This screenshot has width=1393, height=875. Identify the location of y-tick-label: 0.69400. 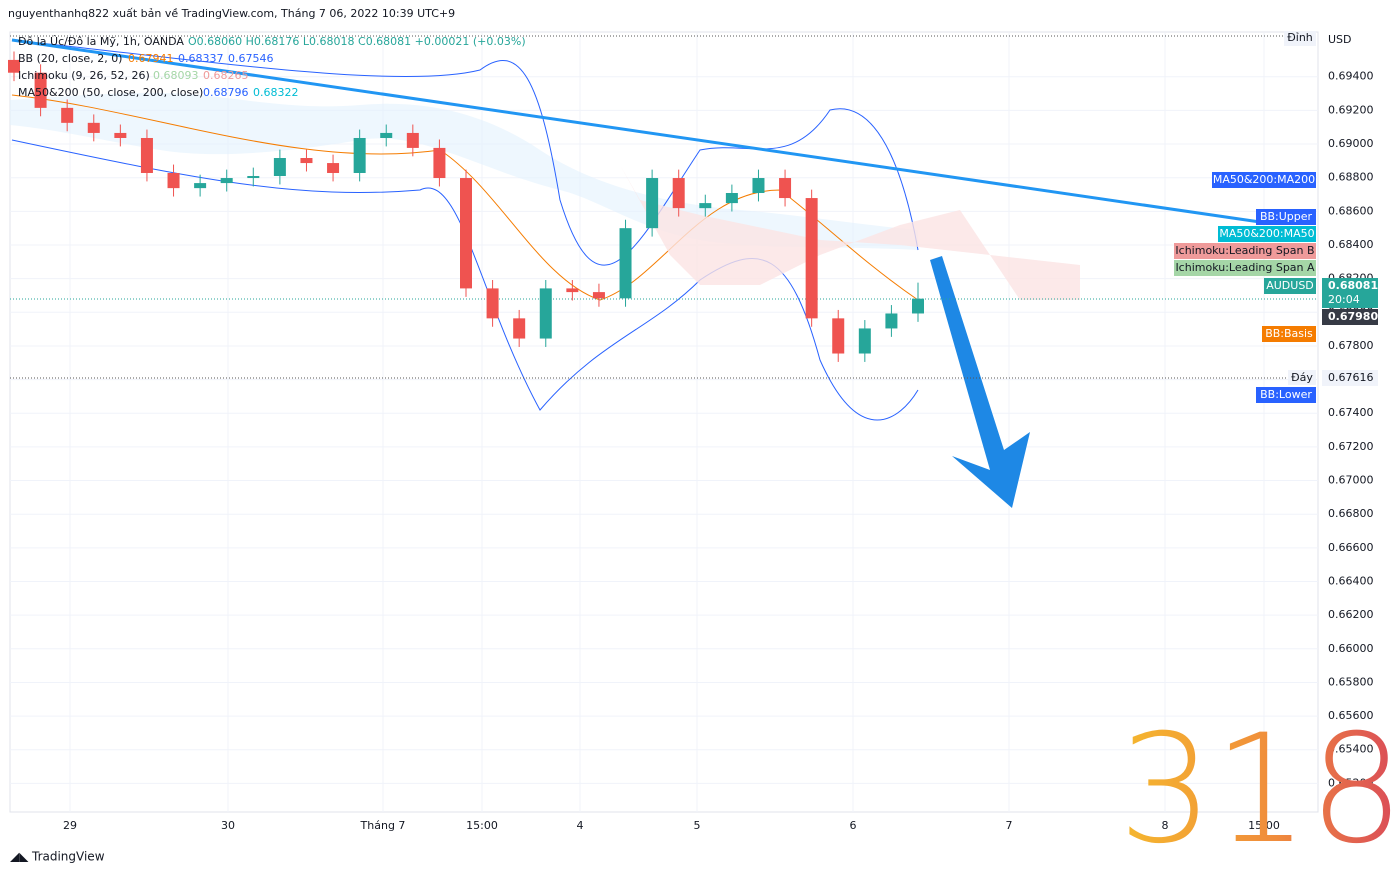
(1351, 76).